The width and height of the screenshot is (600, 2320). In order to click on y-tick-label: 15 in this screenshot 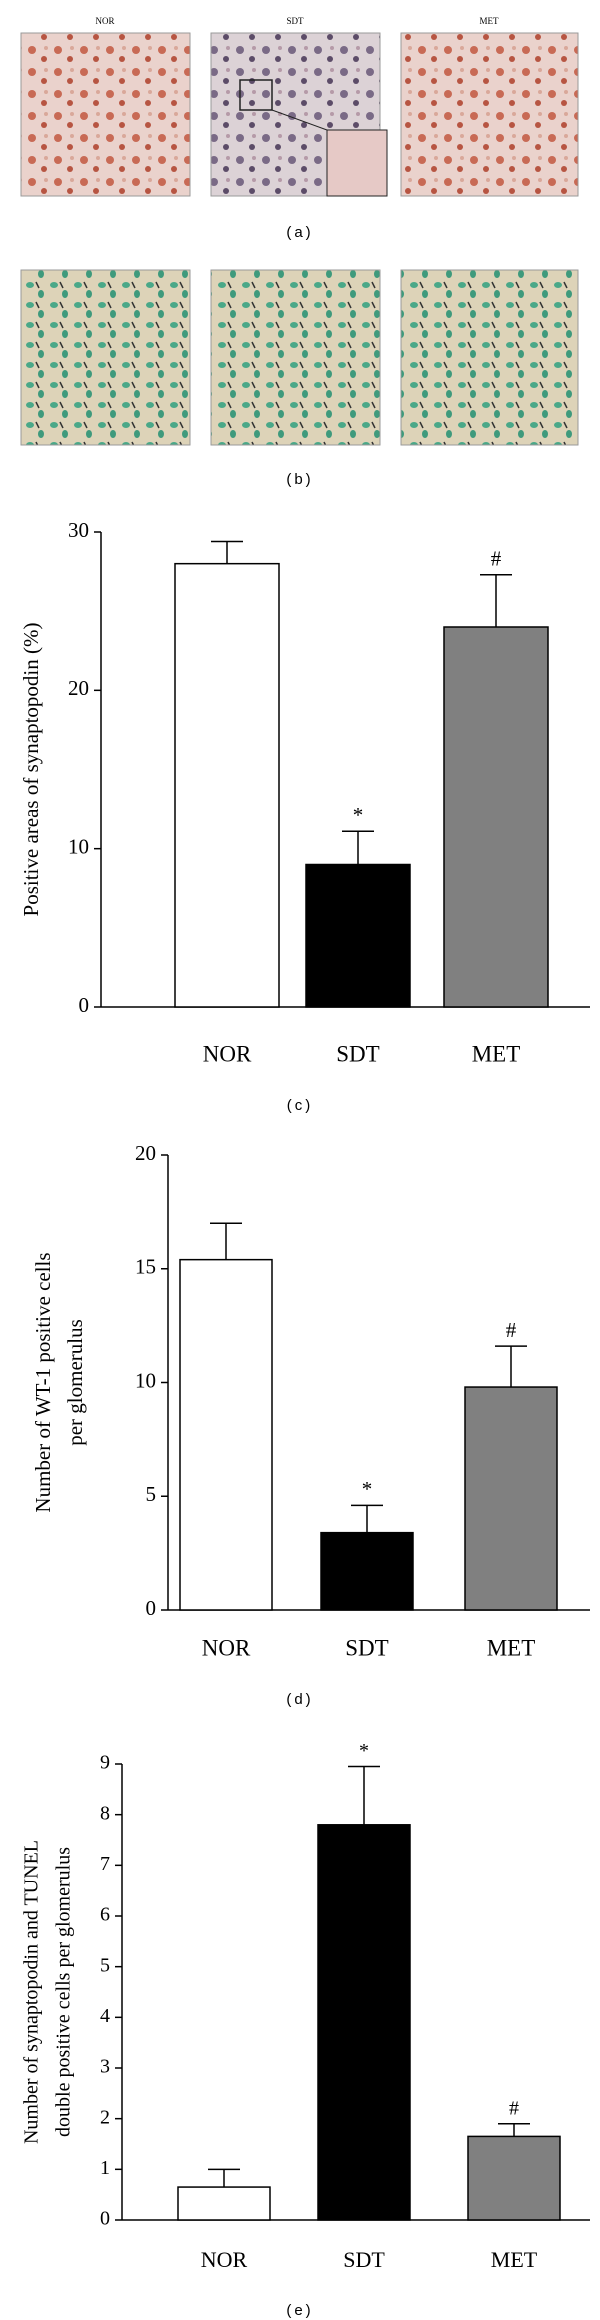, I will do `click(145, 1267)`.